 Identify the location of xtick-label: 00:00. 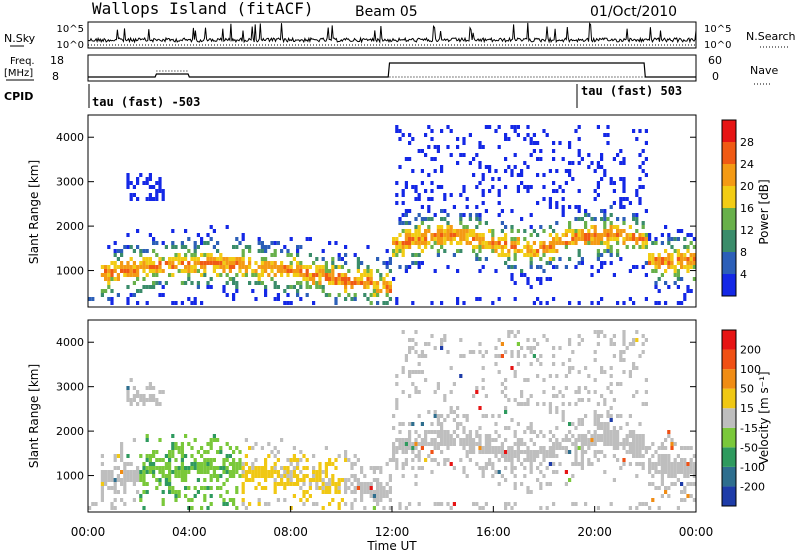
(696, 532).